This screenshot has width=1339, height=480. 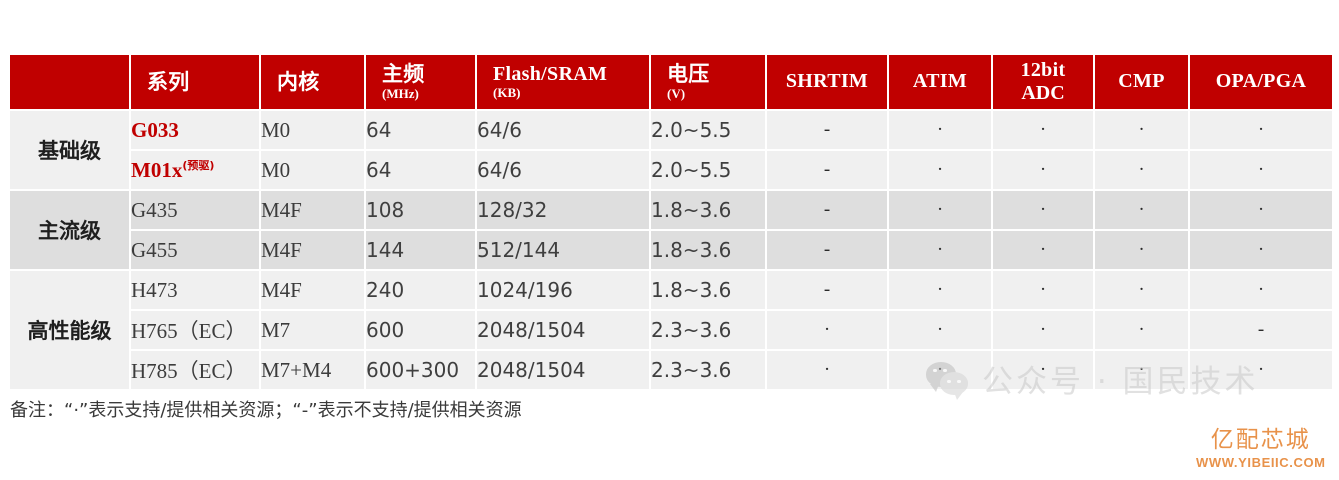 What do you see at coordinates (313, 330) in the screenshot?
I see `core-cell: M7` at bounding box center [313, 330].